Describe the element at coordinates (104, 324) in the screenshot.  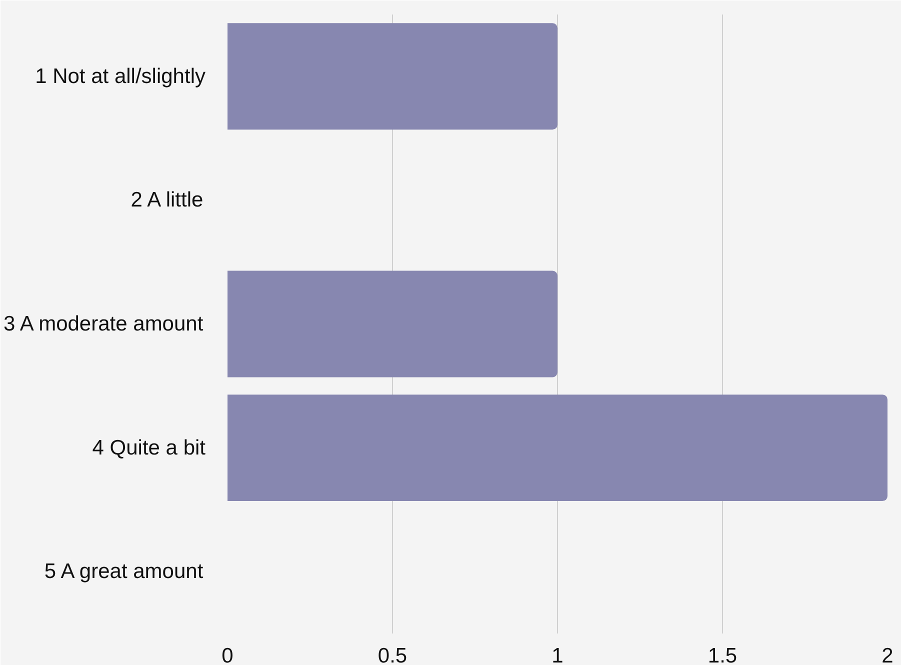
I see `y-tick-label: 3 A moderate amount` at that location.